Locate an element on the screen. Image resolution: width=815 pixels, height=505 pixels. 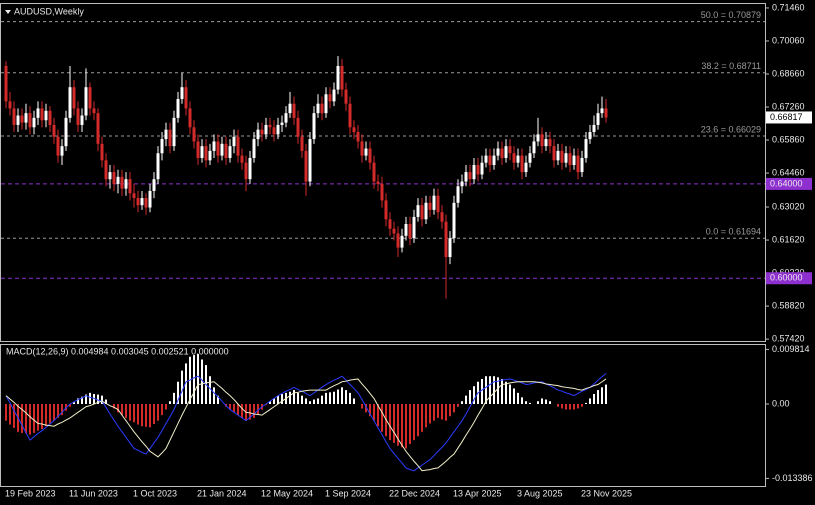
last-price-label: 0.66817 is located at coordinates (786, 117).